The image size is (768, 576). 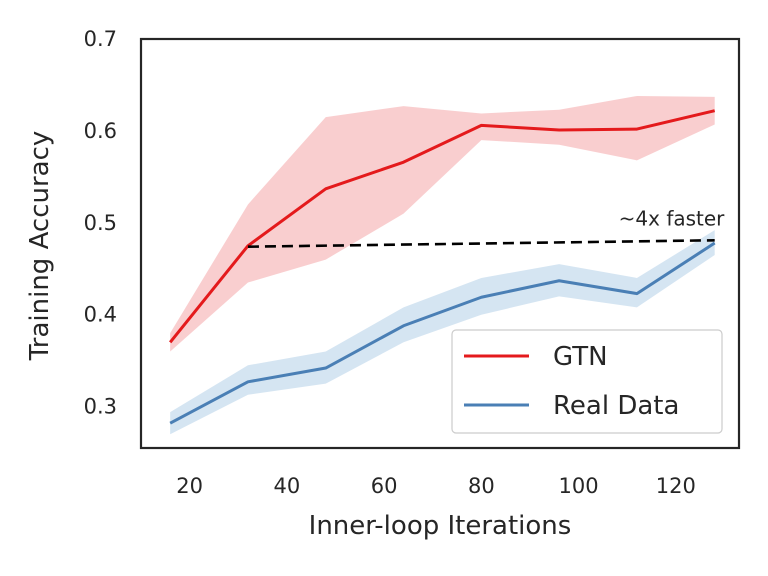 I want to click on annotation-layer: ~4x faster, so click(x=486, y=228).